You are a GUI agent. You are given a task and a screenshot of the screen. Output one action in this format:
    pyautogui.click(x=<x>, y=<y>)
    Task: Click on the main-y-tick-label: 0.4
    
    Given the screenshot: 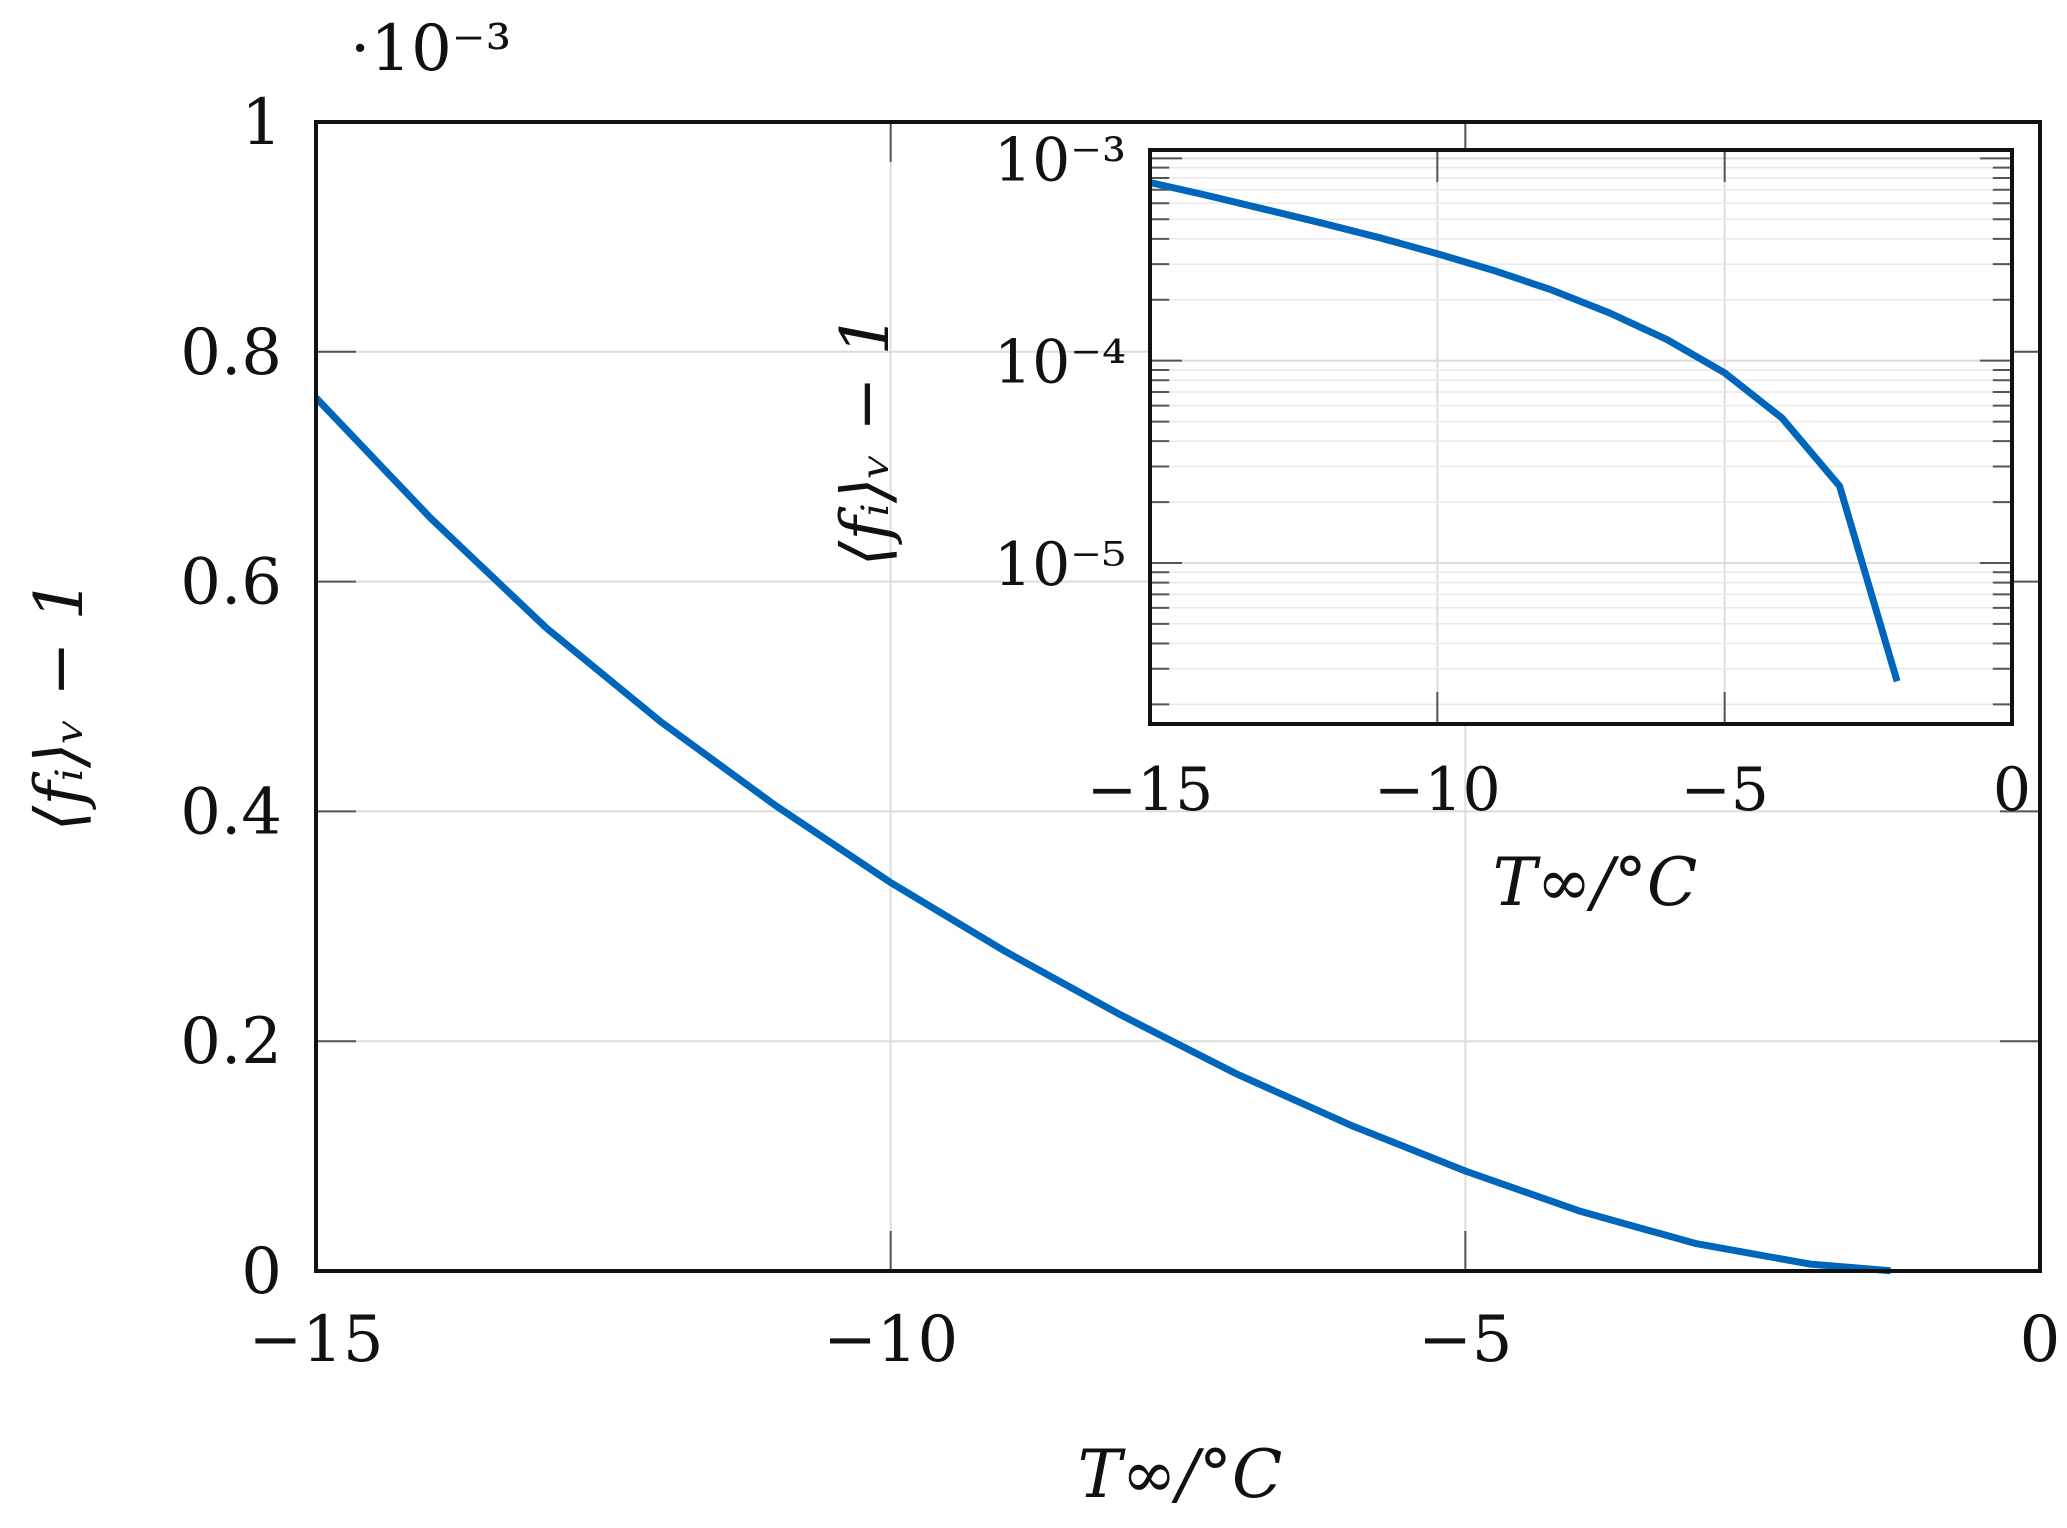 What is the action you would take?
    pyautogui.click(x=231, y=812)
    